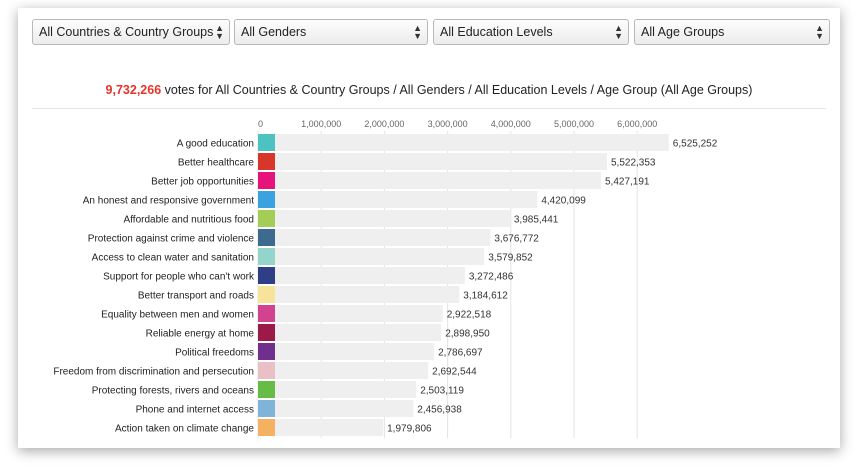 Image resolution: width=857 pixels, height=474 pixels. What do you see at coordinates (516, 239) in the screenshot?
I see `value-label: 3,676,772` at bounding box center [516, 239].